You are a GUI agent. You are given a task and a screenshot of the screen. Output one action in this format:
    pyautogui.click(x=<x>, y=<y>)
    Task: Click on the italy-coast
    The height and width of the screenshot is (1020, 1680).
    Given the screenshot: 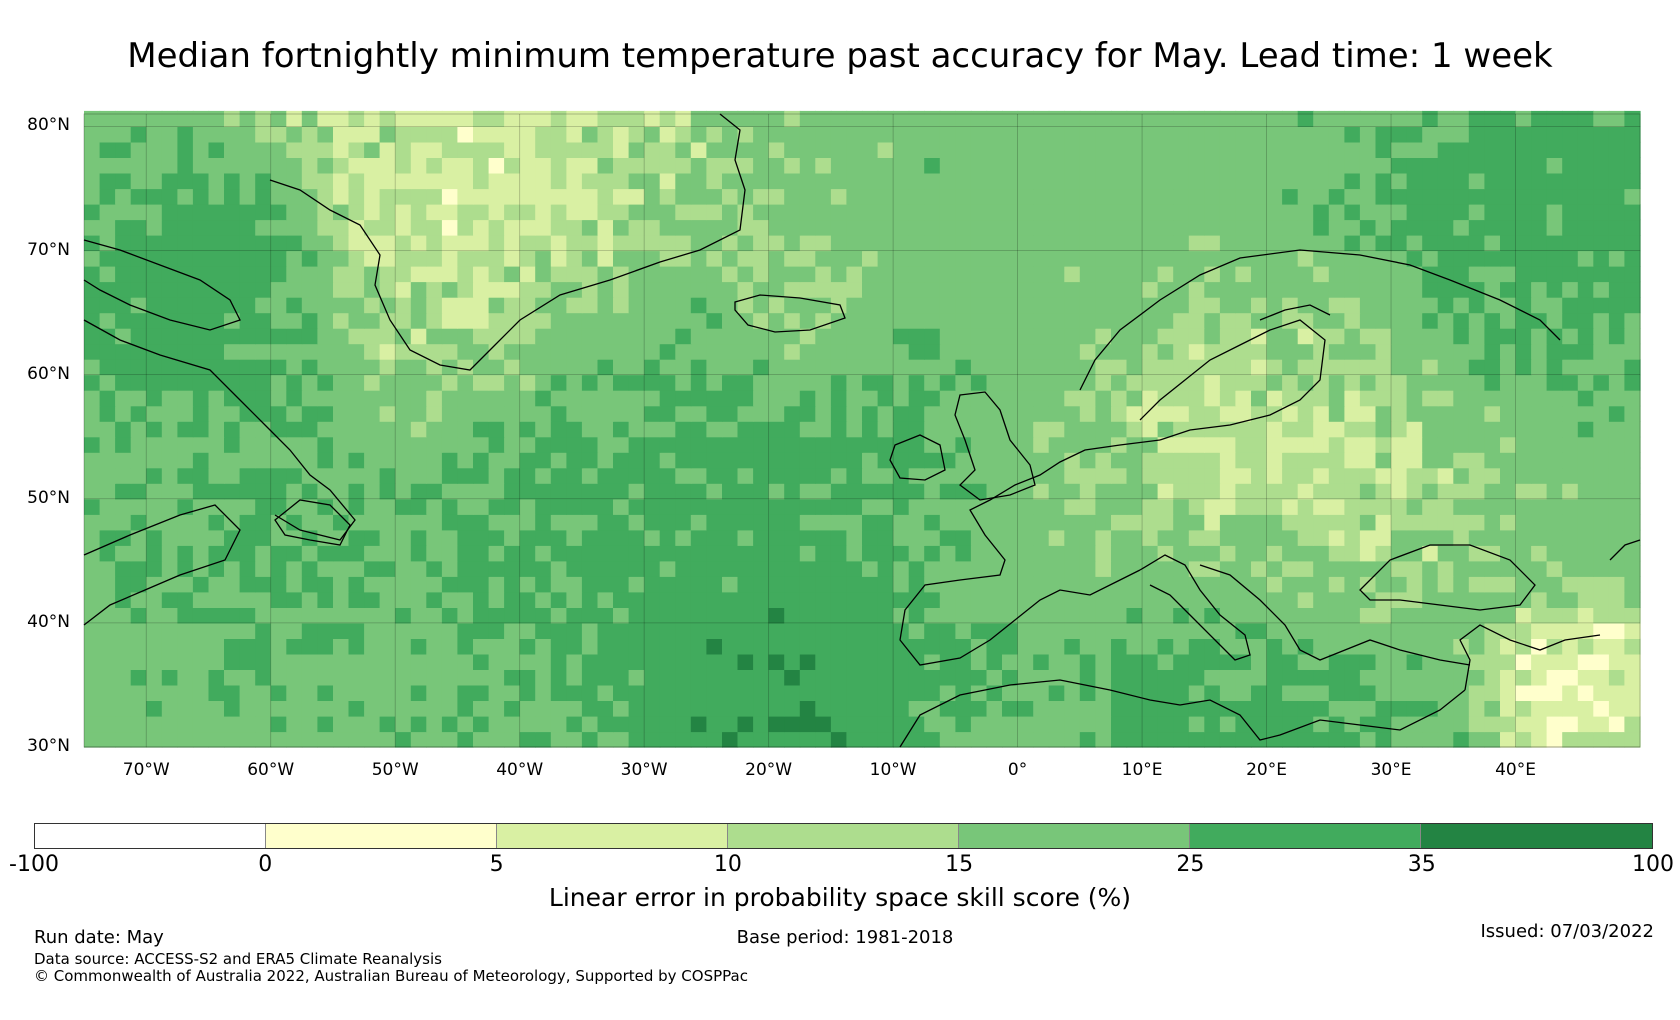 What is the action you would take?
    pyautogui.click(x=1195, y=607)
    